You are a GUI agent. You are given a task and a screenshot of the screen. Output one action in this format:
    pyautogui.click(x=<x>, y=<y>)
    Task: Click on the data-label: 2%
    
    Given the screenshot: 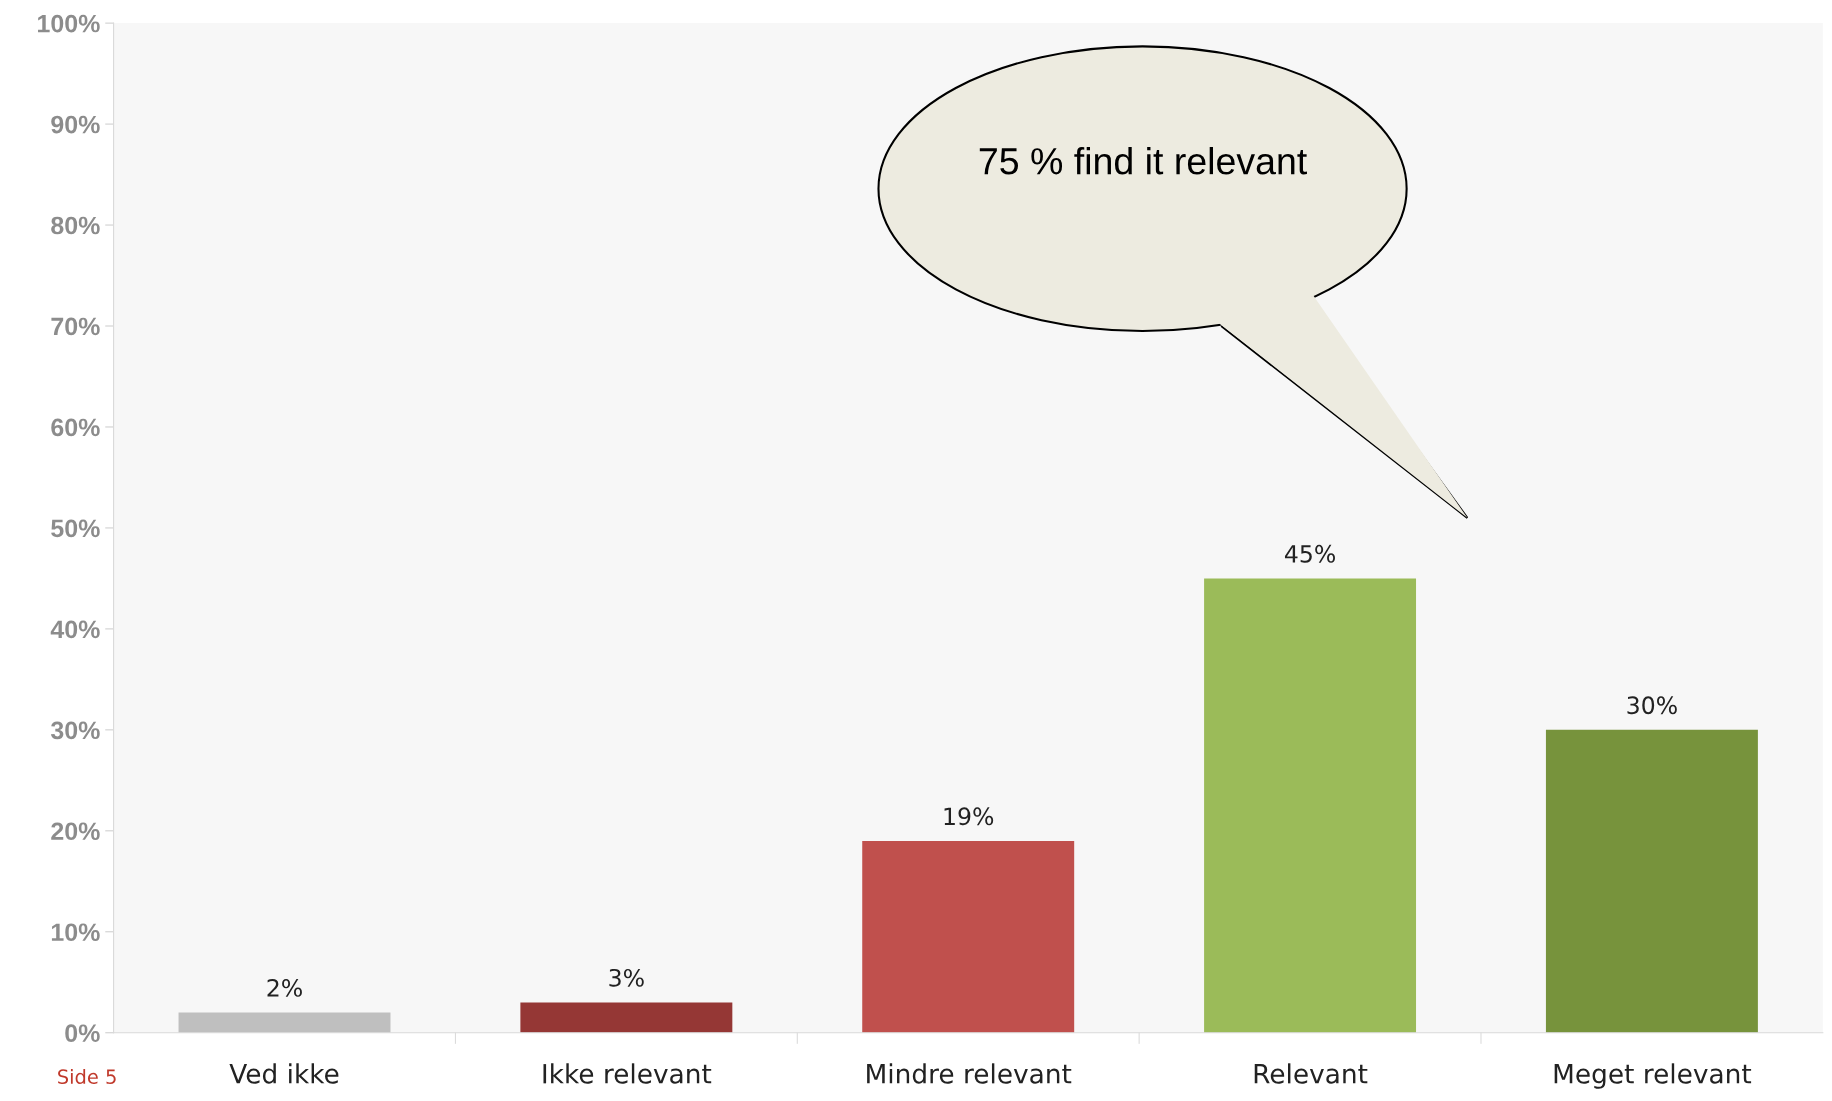 What is the action you would take?
    pyautogui.click(x=284, y=988)
    